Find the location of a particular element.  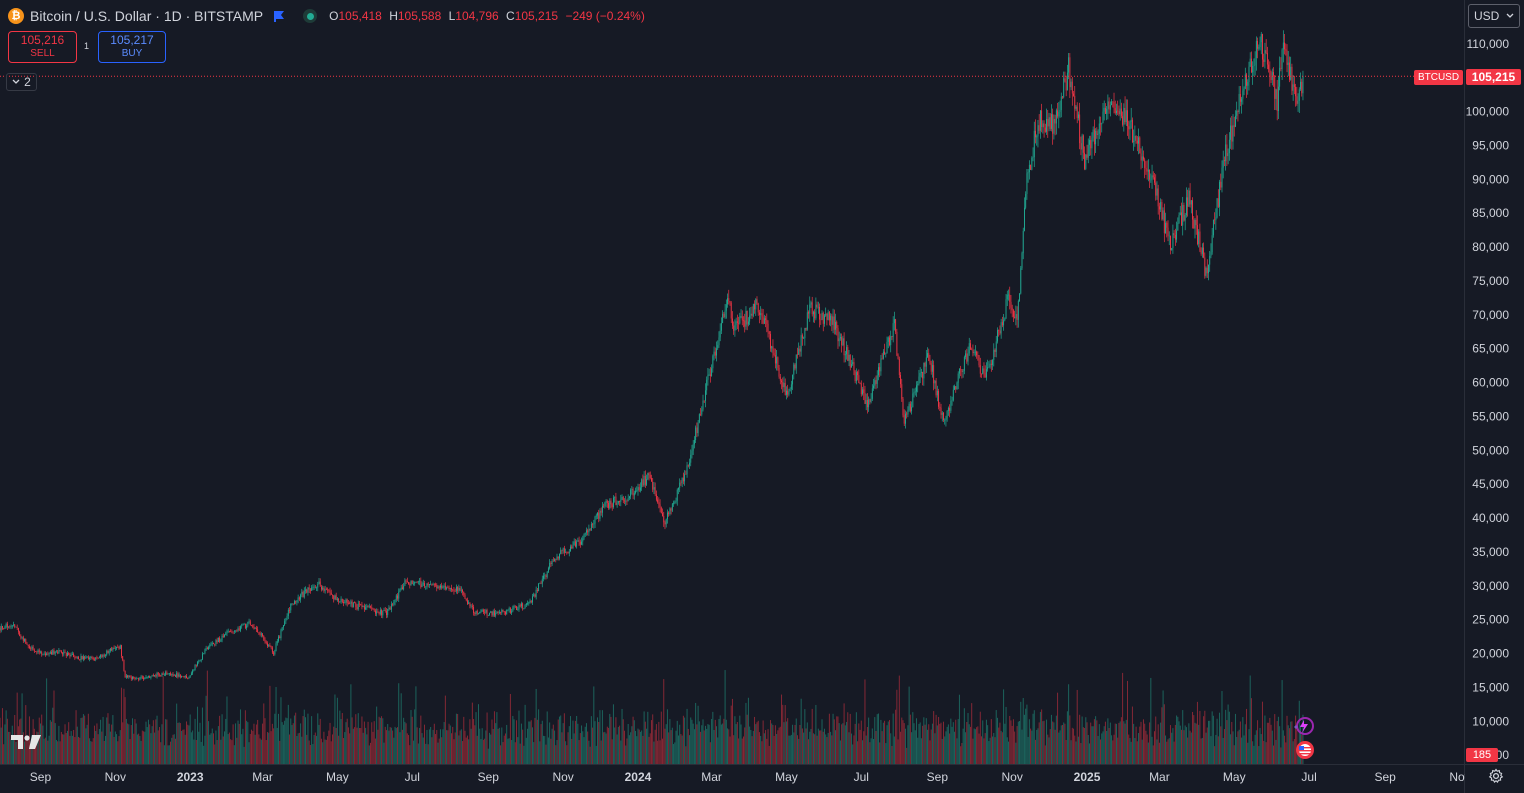

ai-assistant-icon is located at coordinates (1304, 726).